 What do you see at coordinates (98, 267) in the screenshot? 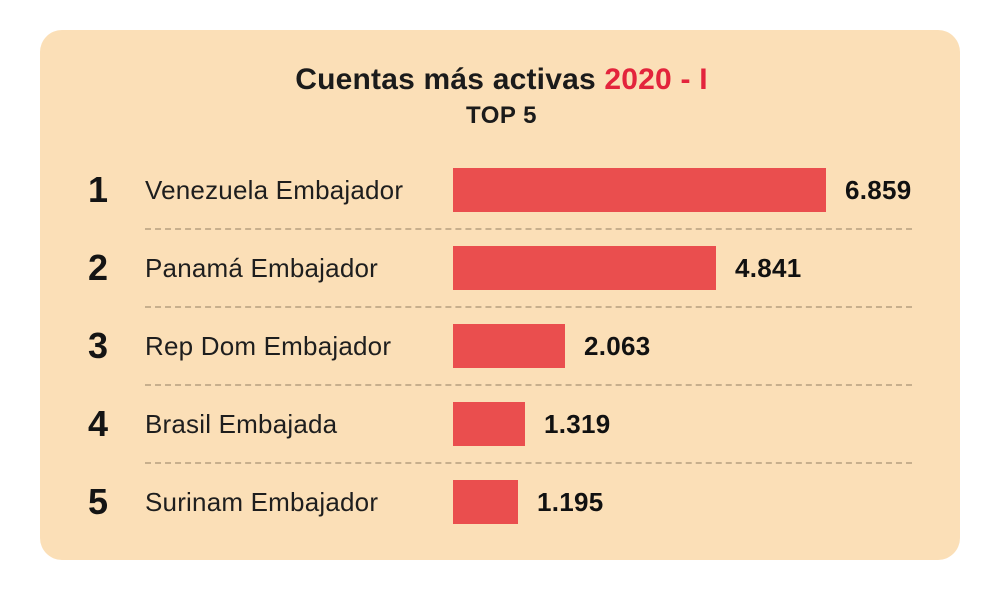
I see `rank-number: 2` at bounding box center [98, 267].